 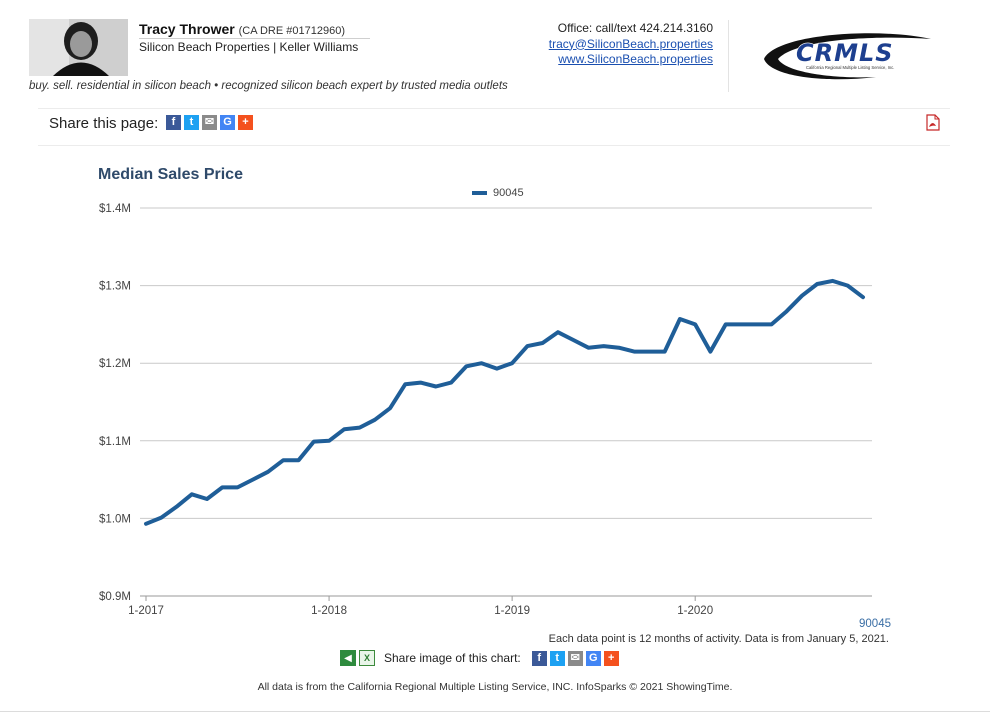 I want to click on google-icon: G, so click(x=227, y=122).